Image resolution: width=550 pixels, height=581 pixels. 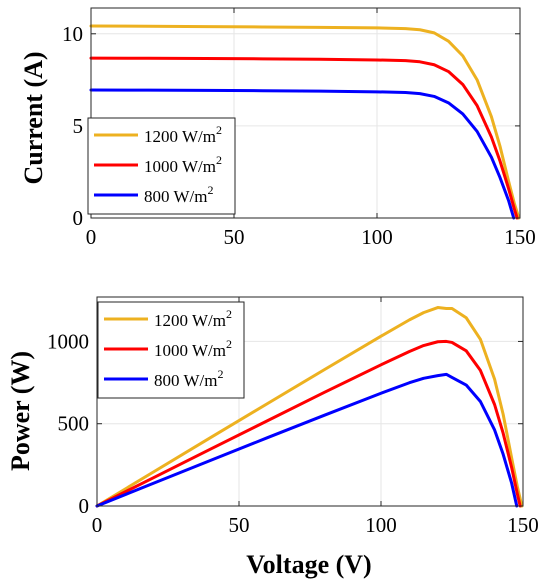 I want to click on current-plot-legend-label-1: 1000 W/m2, so click(x=183, y=164).